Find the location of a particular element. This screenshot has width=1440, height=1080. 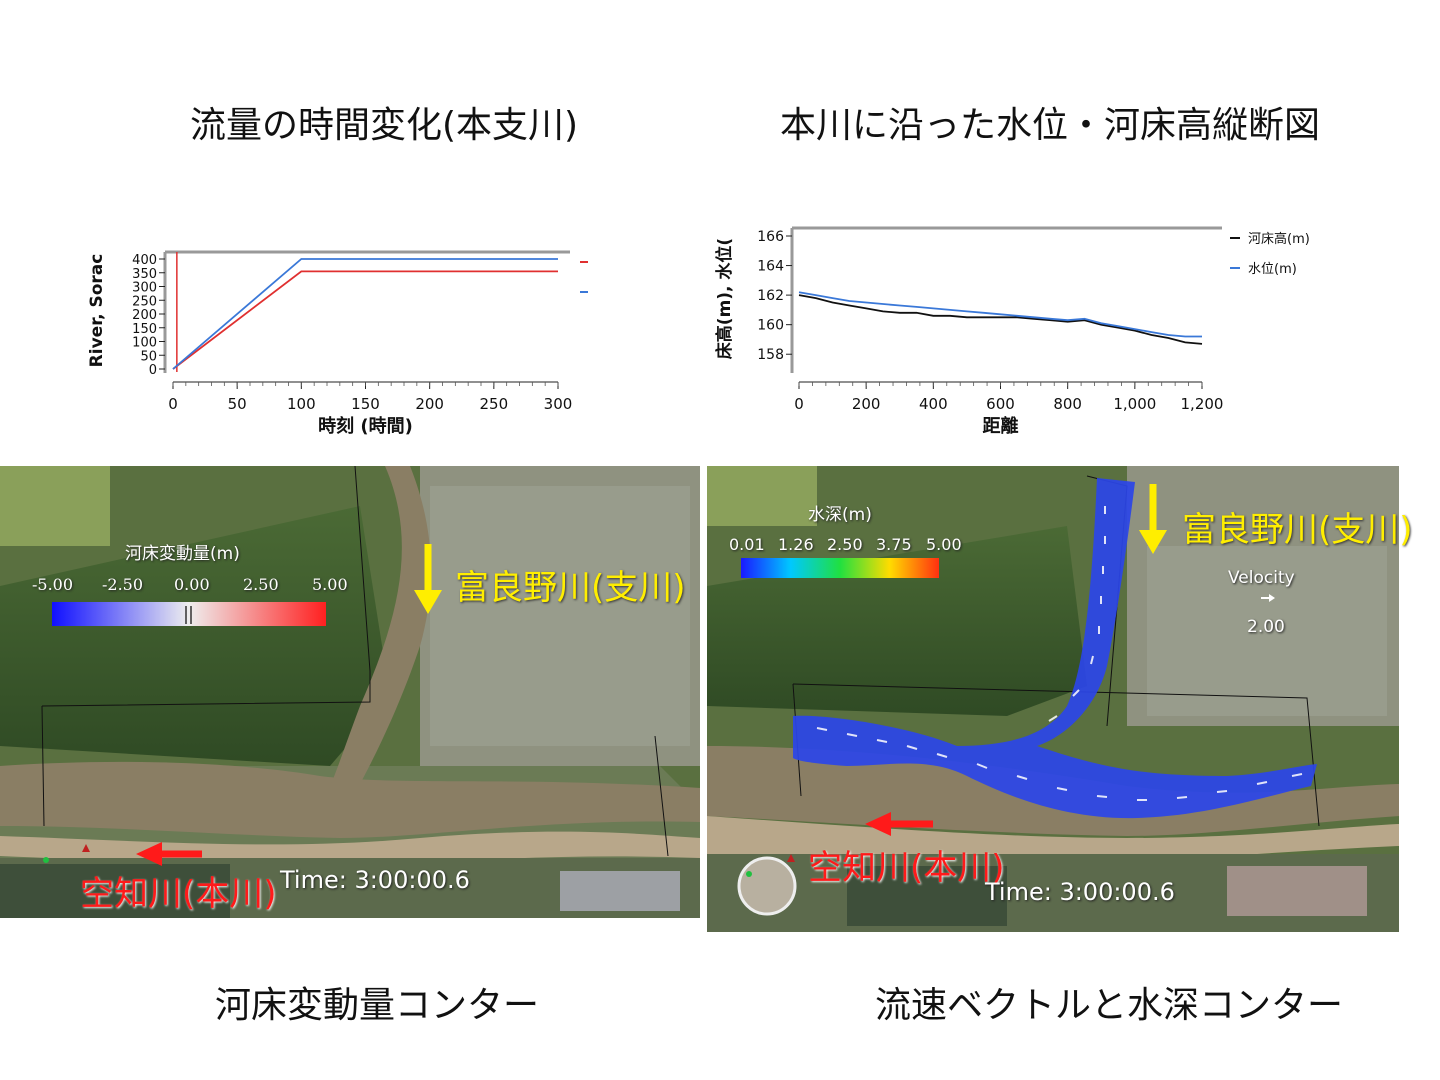

chart1-y-tick-label-5: 250 is located at coordinates (144, 301).